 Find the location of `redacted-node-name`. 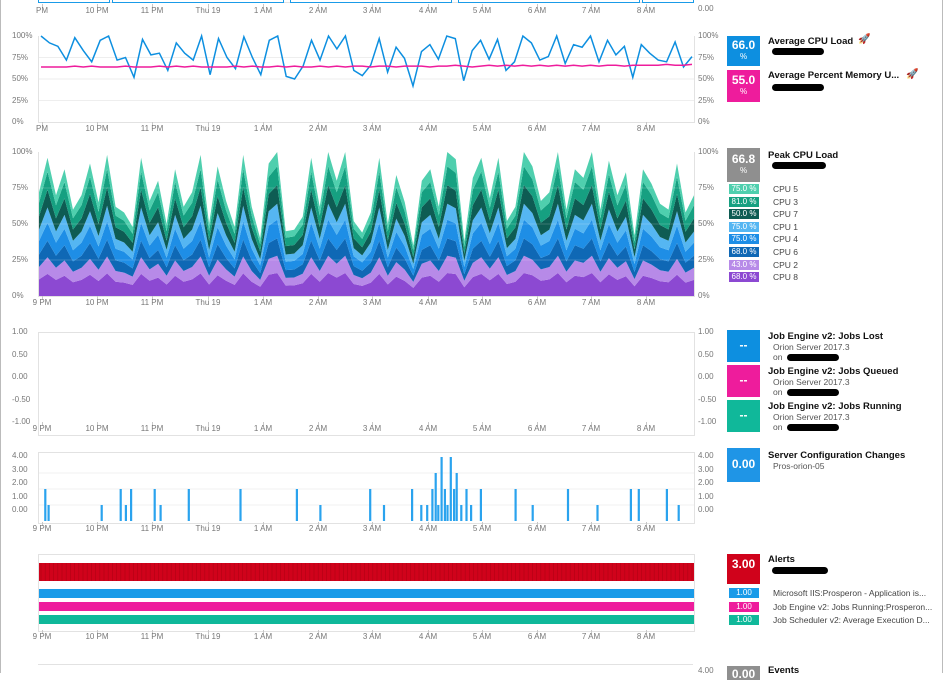

redacted-node-name is located at coordinates (799, 165).